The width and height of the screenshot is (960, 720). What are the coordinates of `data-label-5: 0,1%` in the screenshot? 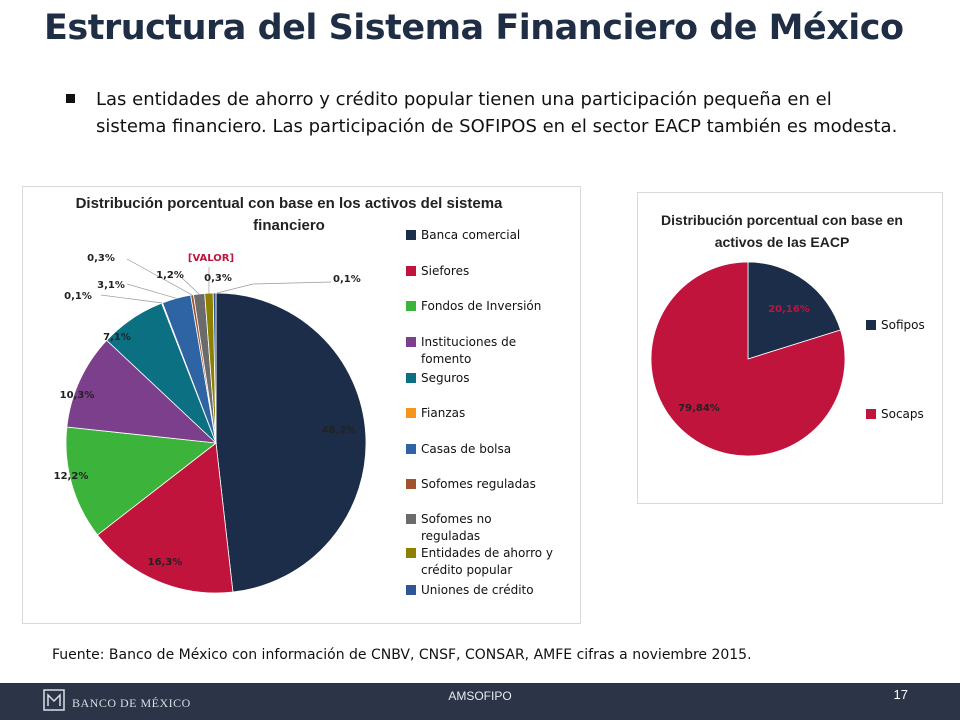 It's located at (78, 296).